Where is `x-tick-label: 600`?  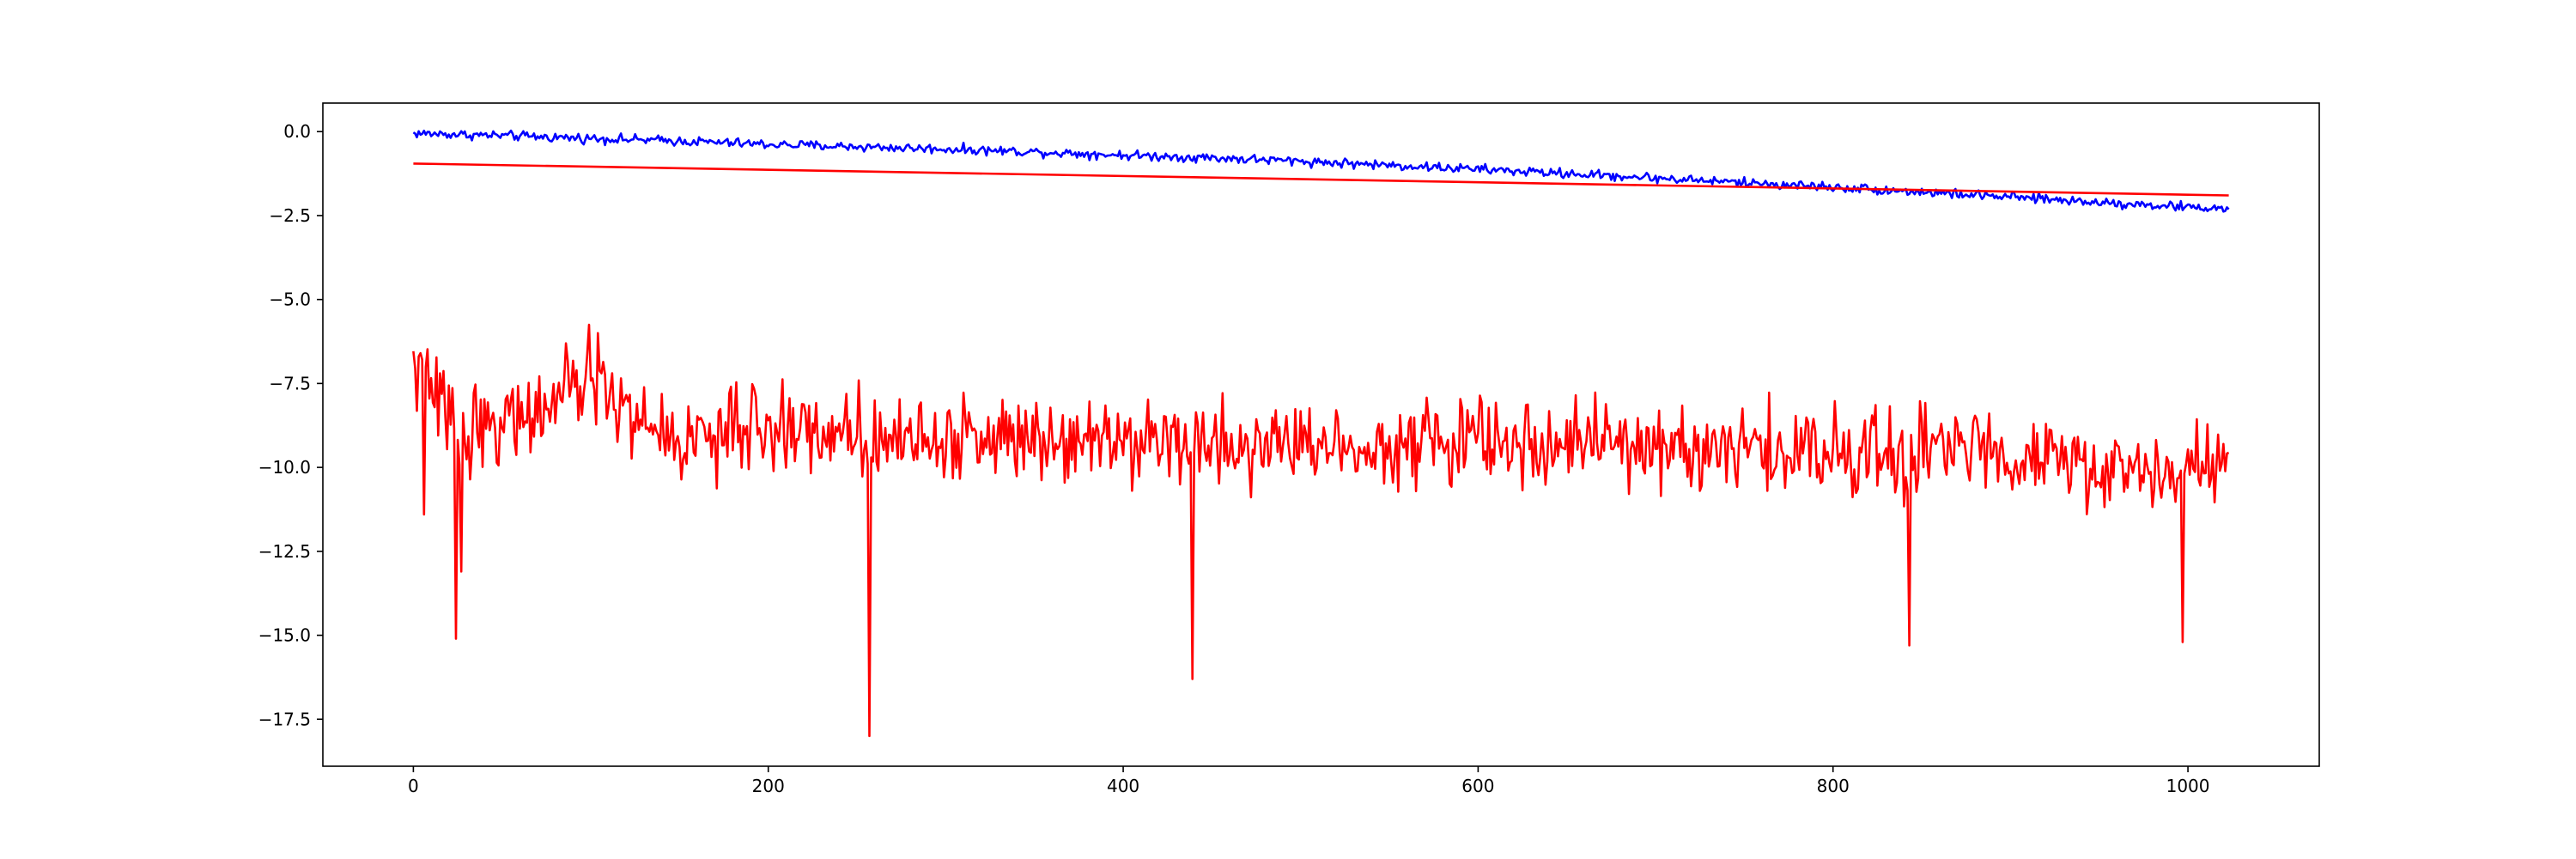 x-tick-label: 600 is located at coordinates (1477, 786).